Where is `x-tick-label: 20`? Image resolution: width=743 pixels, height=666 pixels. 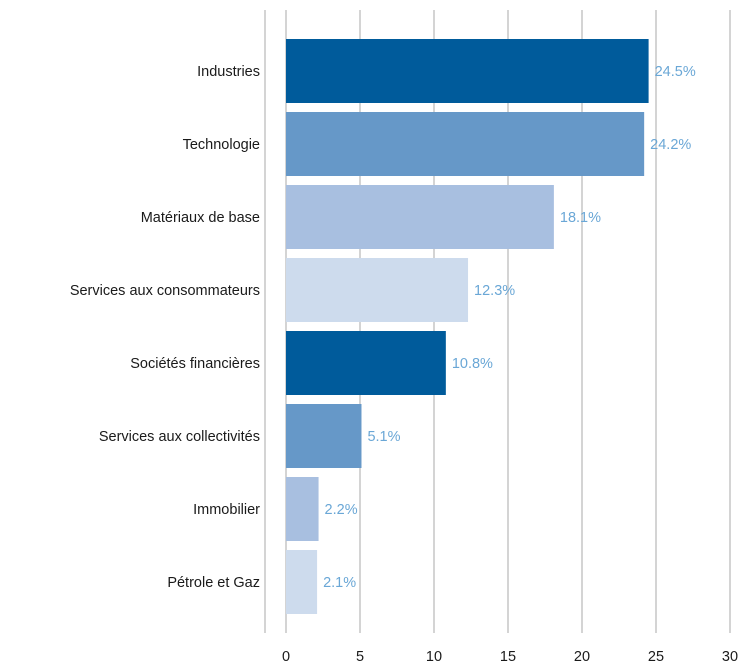 x-tick-label: 20 is located at coordinates (582, 657).